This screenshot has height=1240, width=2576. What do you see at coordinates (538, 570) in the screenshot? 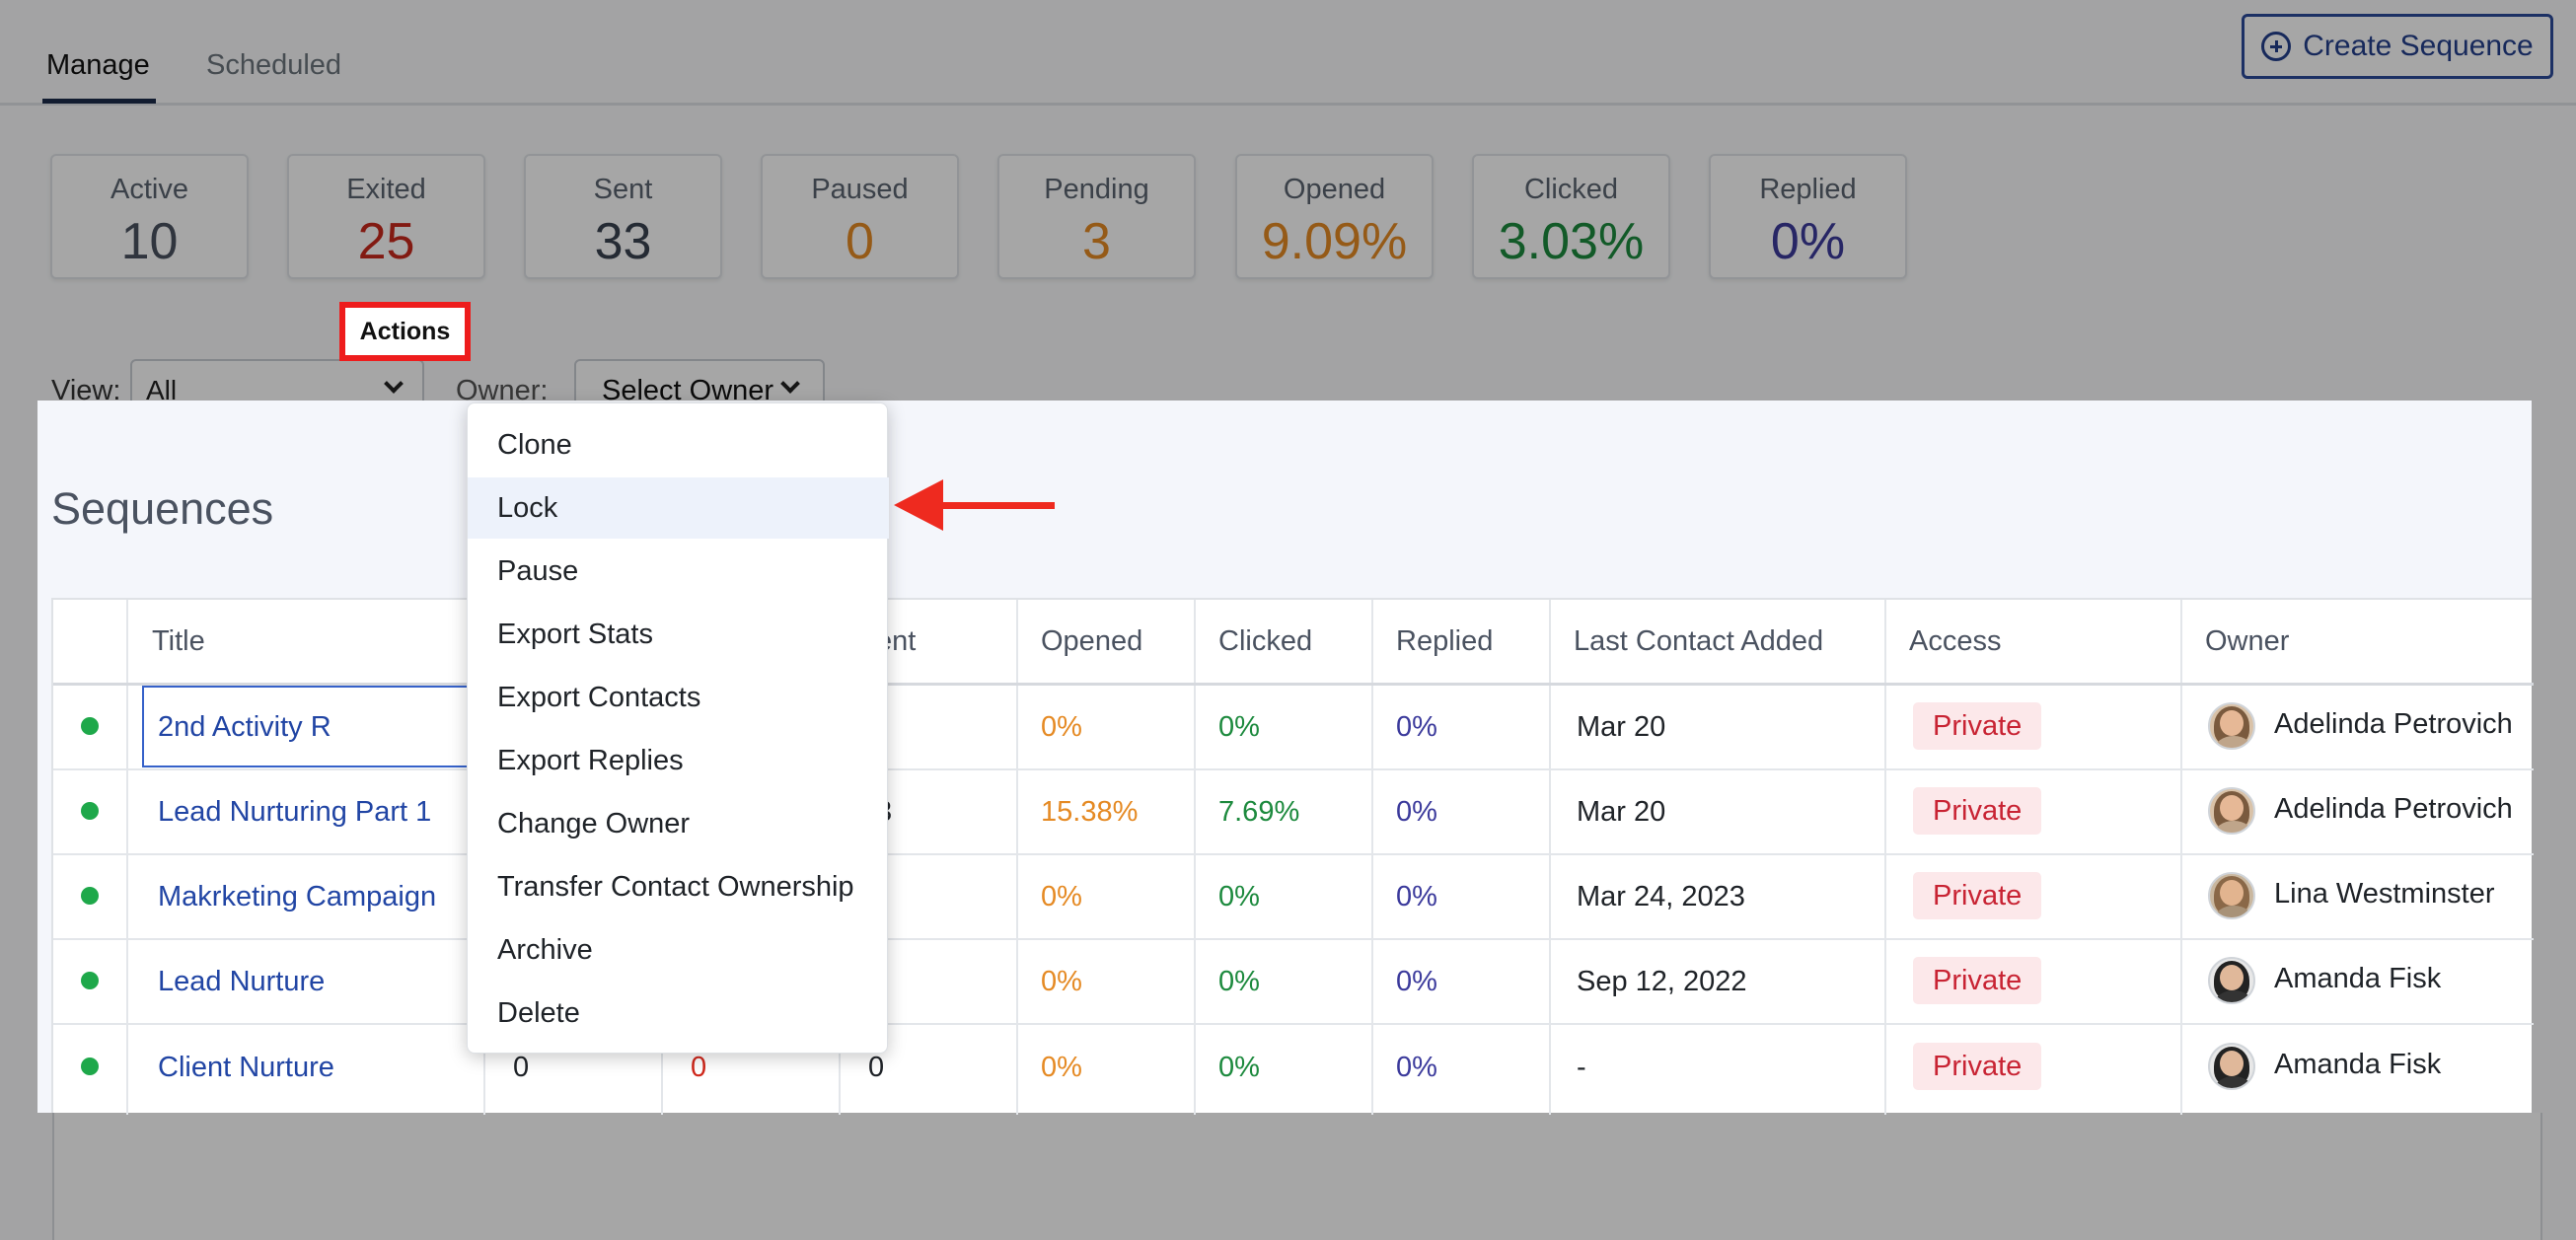
I see `menu-item-pause: Pause` at bounding box center [538, 570].